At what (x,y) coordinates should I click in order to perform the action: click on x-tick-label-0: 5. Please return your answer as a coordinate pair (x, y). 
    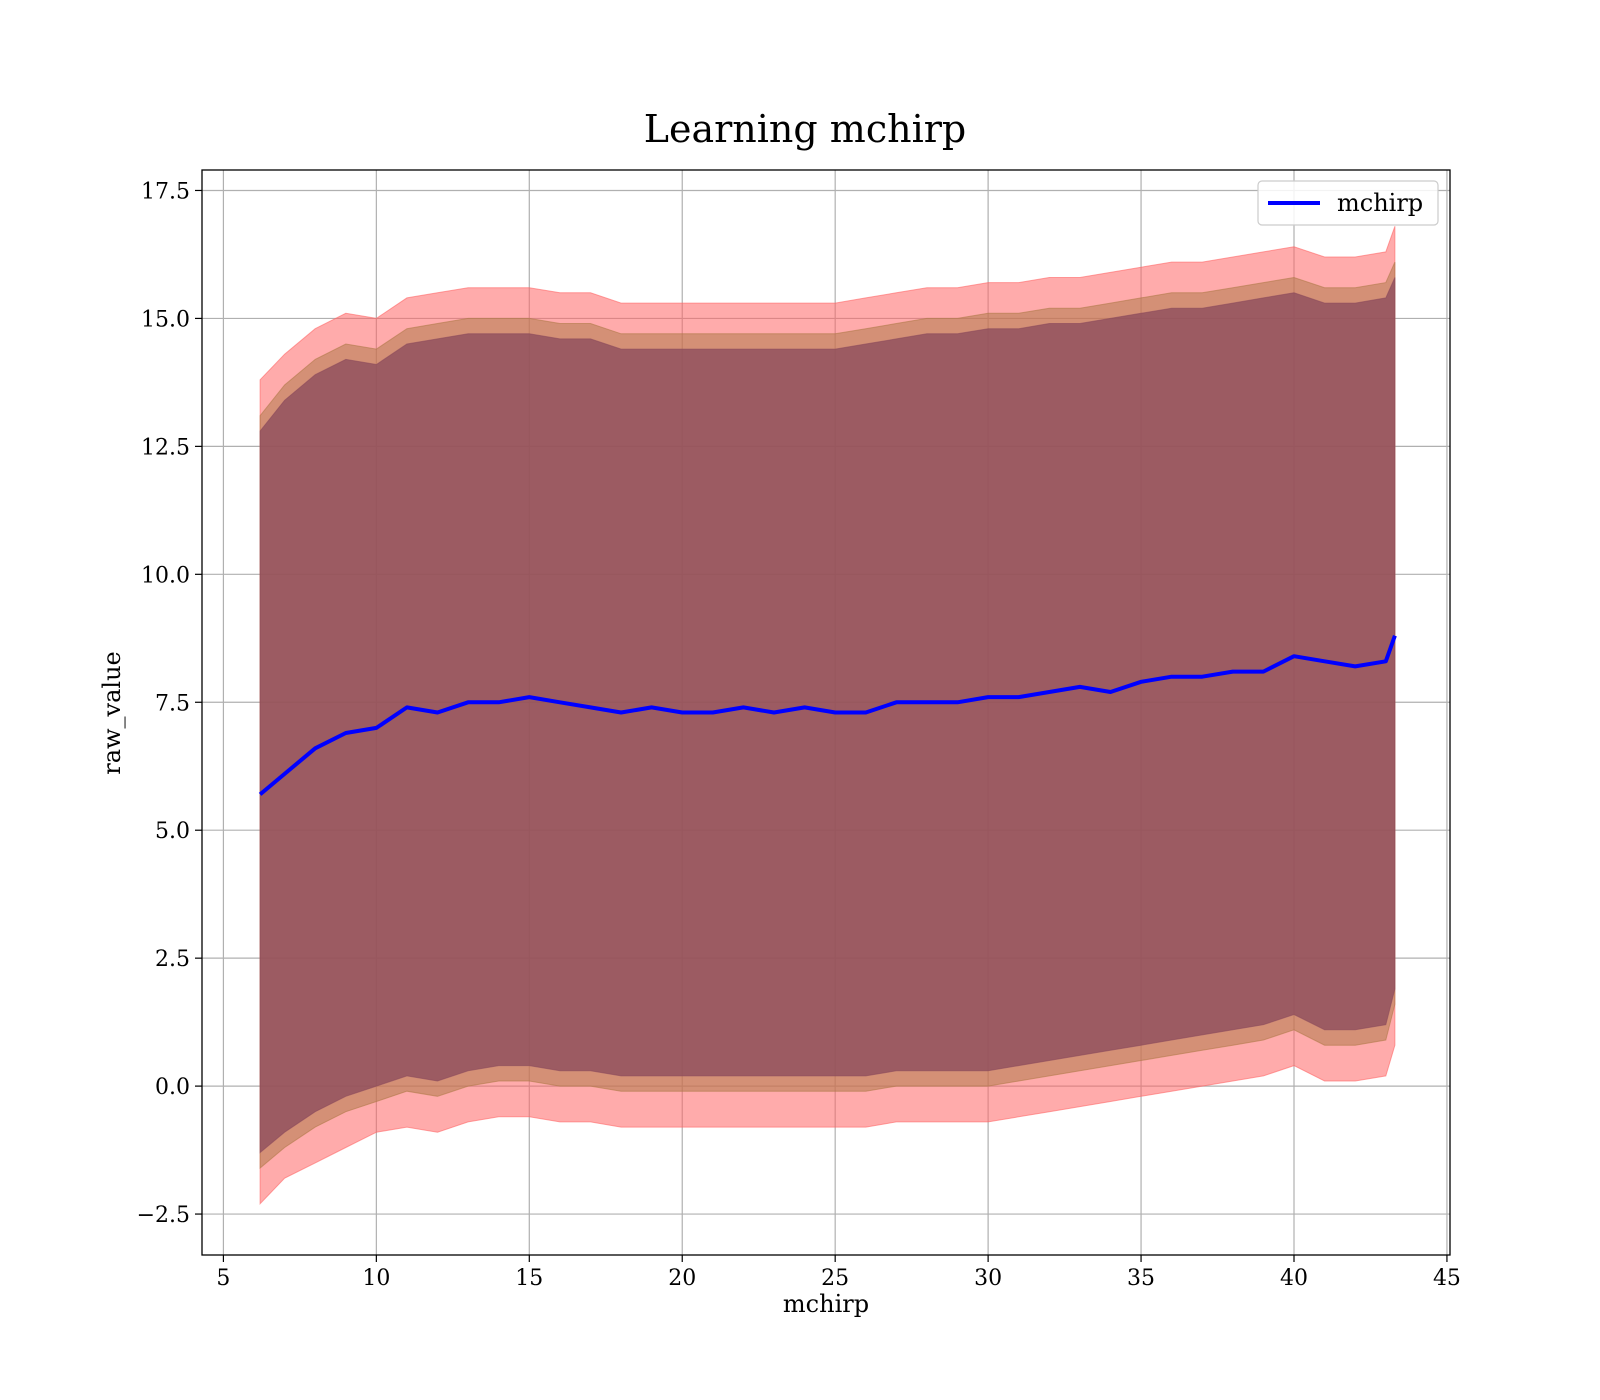
    Looking at the image, I should click on (223, 1278).